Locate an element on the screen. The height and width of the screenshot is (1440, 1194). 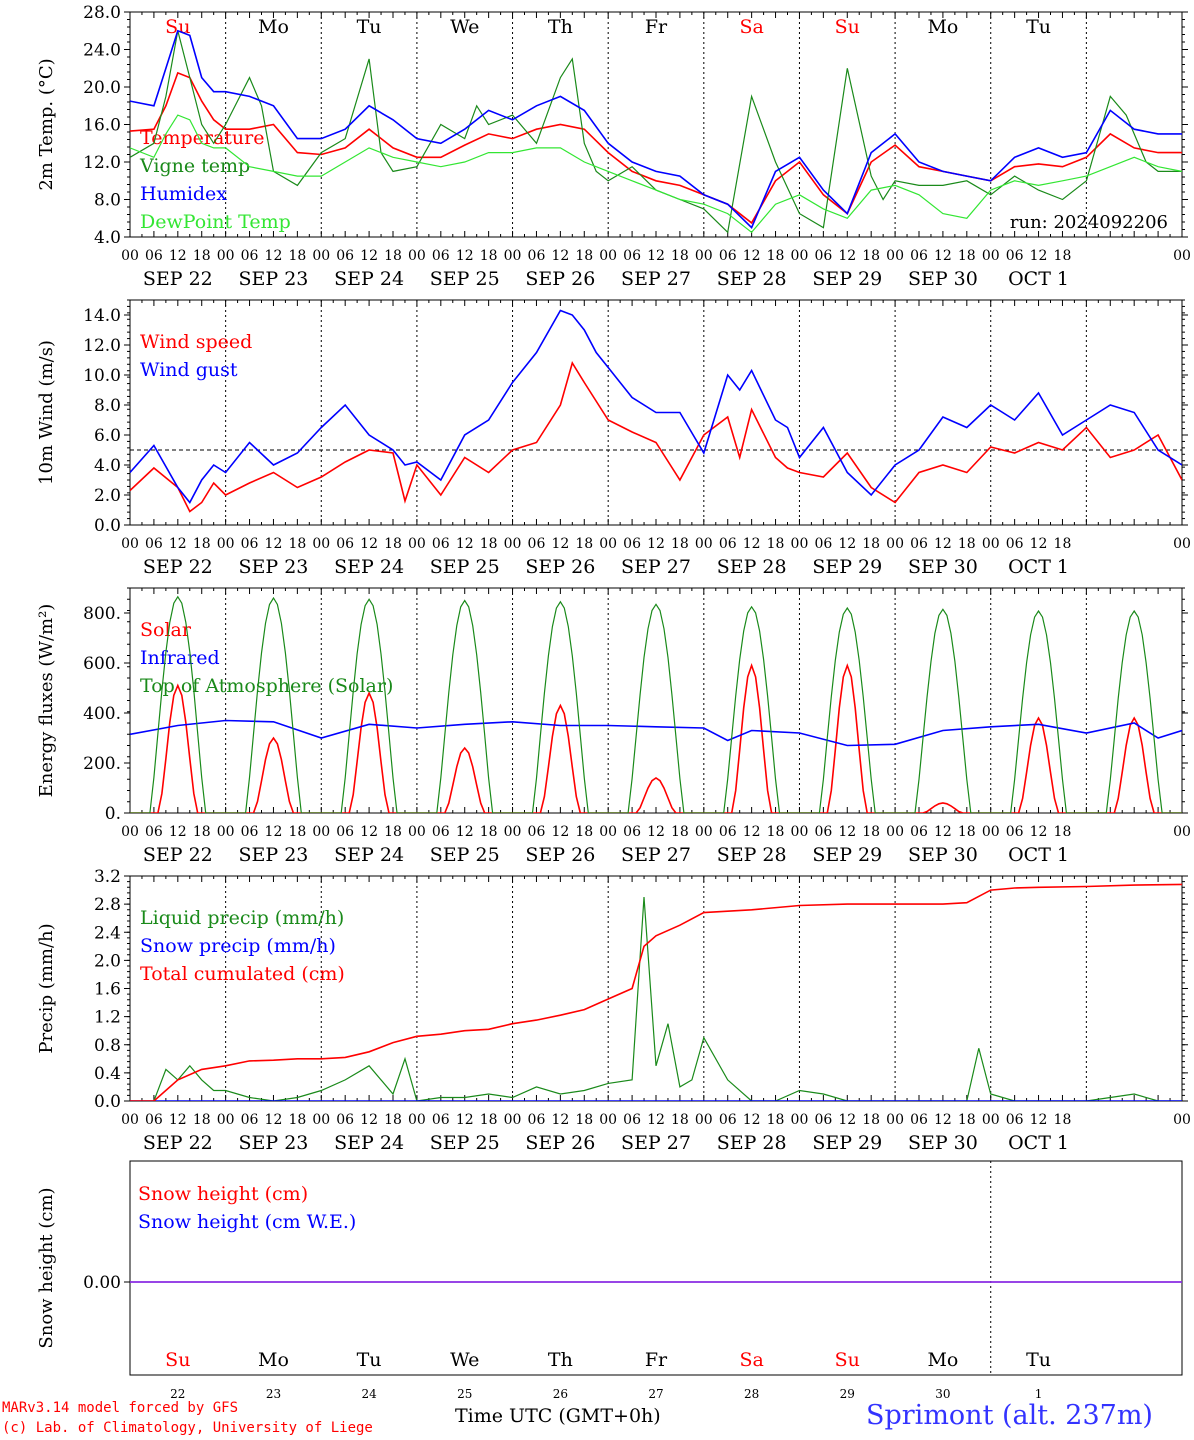
y-tick-label: 14.0 is located at coordinates (102, 316).